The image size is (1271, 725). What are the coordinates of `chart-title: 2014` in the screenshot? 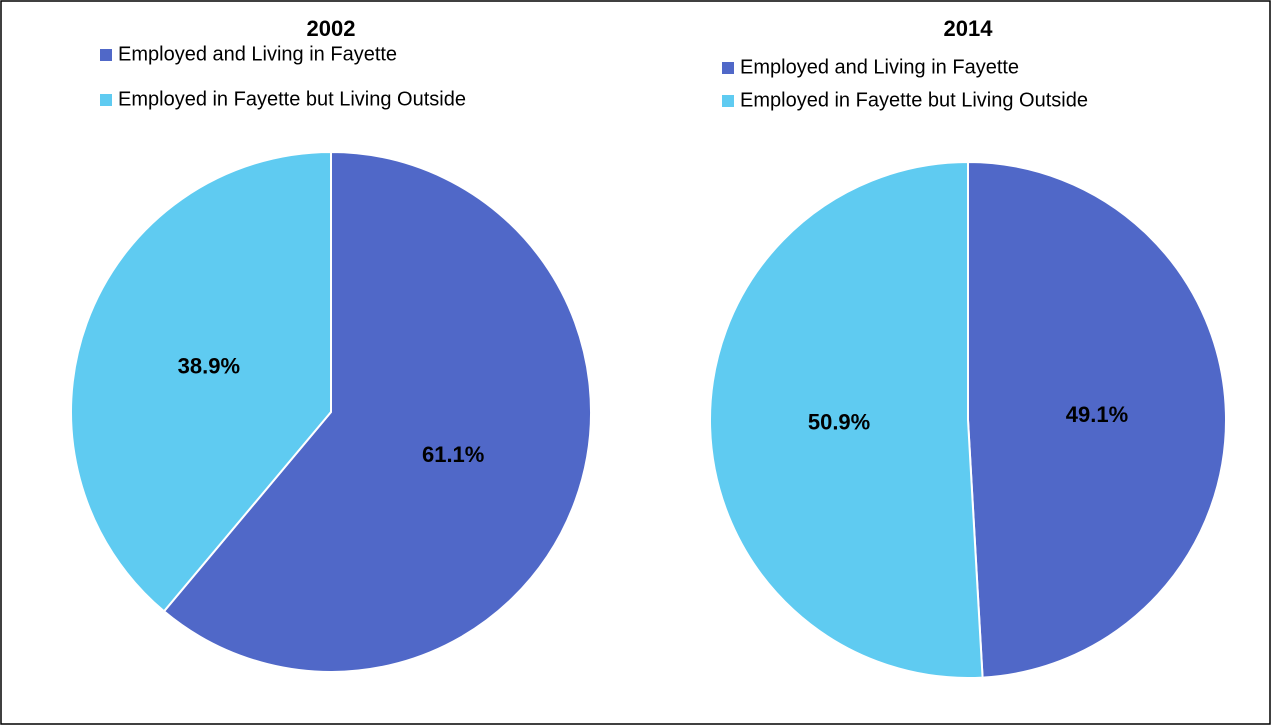 It's located at (969, 28).